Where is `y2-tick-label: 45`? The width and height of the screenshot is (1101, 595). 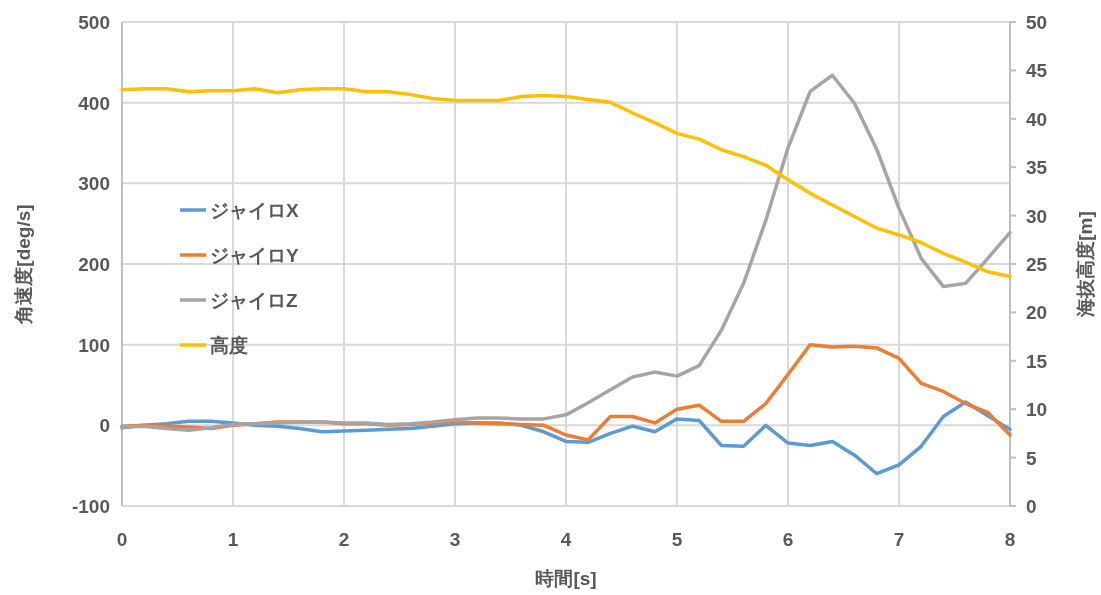 y2-tick-label: 45 is located at coordinates (1037, 71).